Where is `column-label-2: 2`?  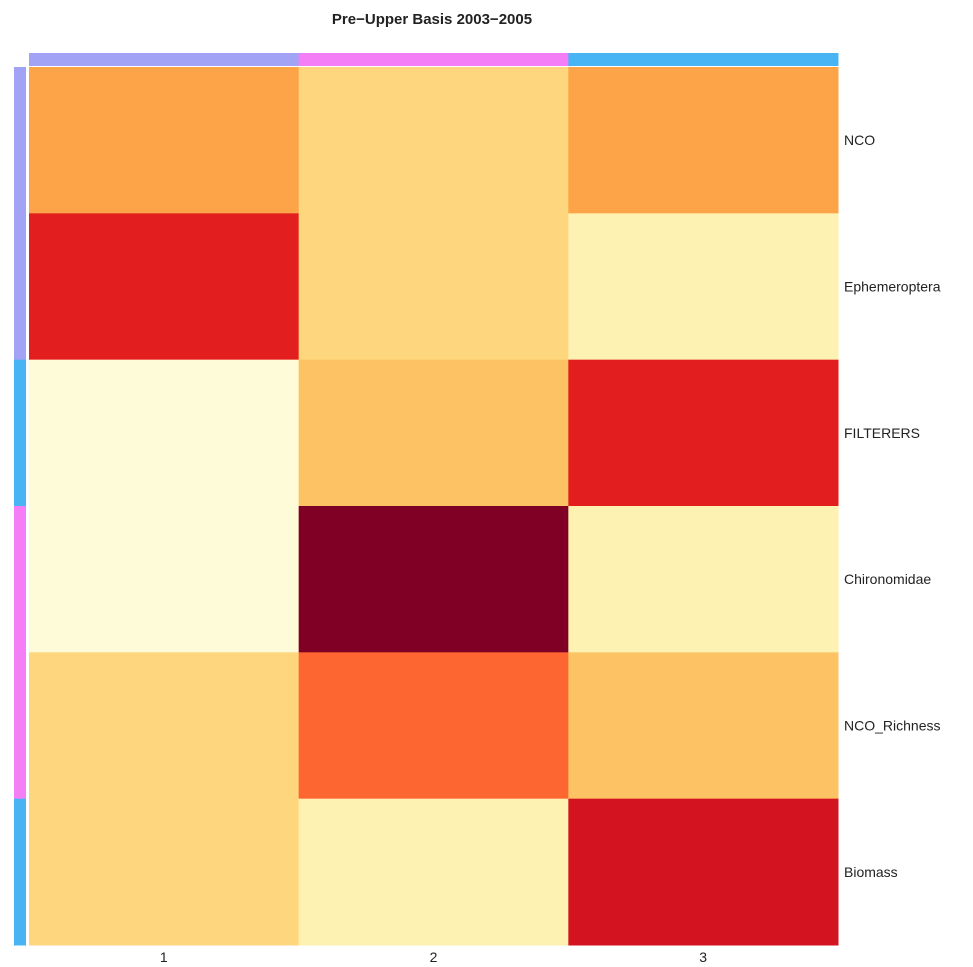
column-label-2: 2 is located at coordinates (434, 957).